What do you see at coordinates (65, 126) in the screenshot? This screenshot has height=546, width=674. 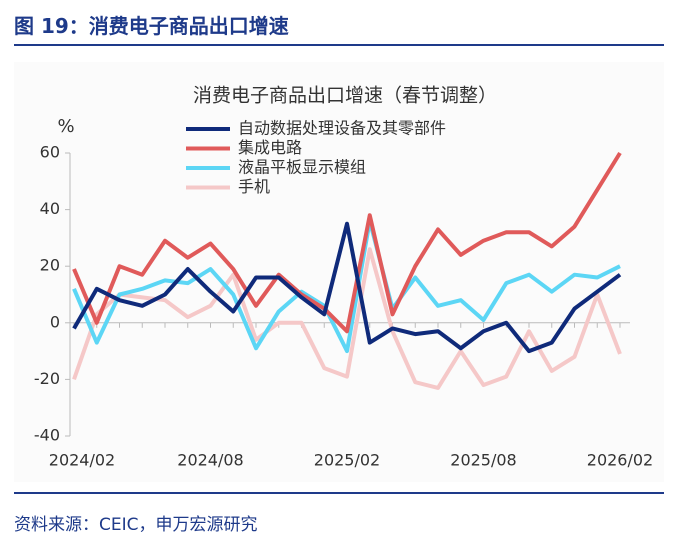 I see `y-axis-label: %` at bounding box center [65, 126].